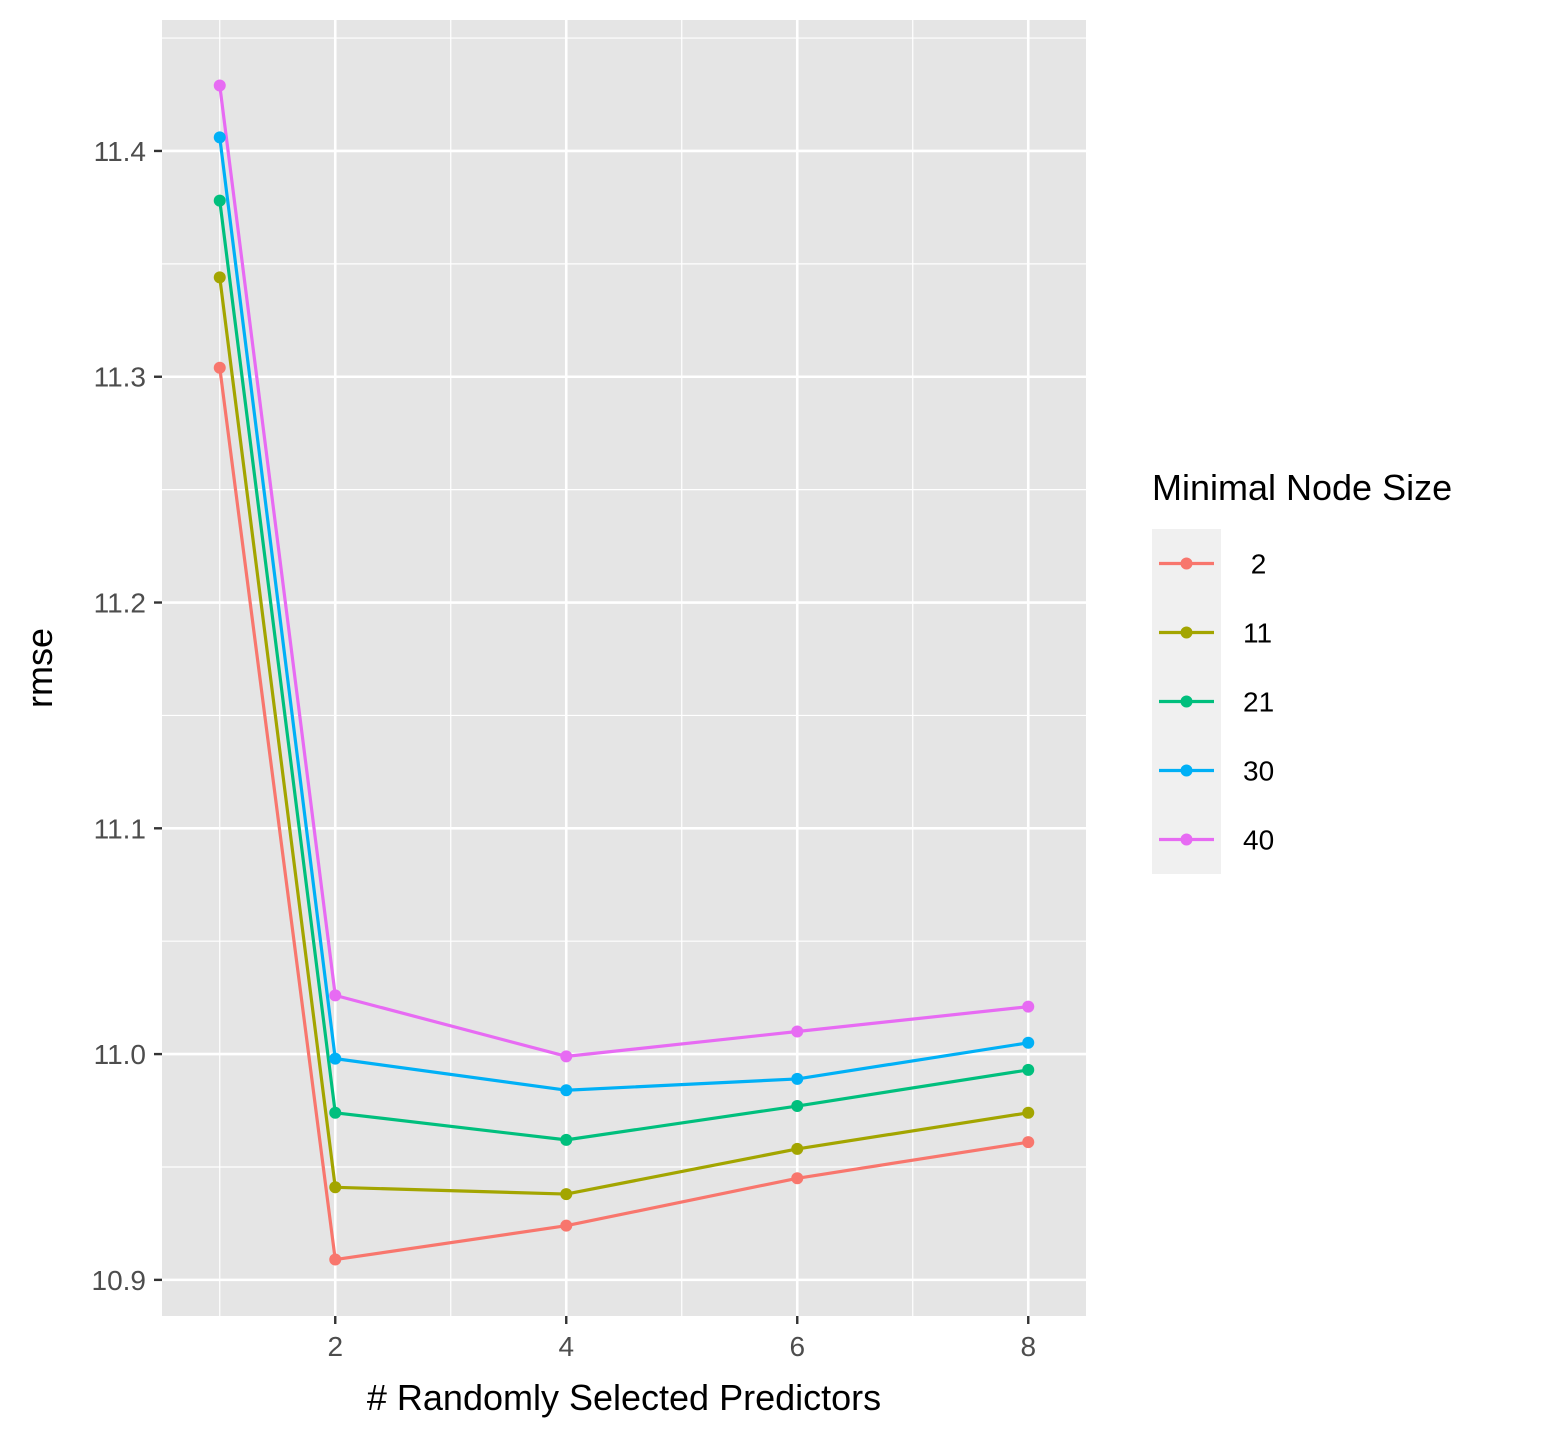 The width and height of the screenshot is (1563, 1443). I want to click on y-axis: 10.9 11.0 11.1 11.2 11.3 11.4, so click(127, 716).